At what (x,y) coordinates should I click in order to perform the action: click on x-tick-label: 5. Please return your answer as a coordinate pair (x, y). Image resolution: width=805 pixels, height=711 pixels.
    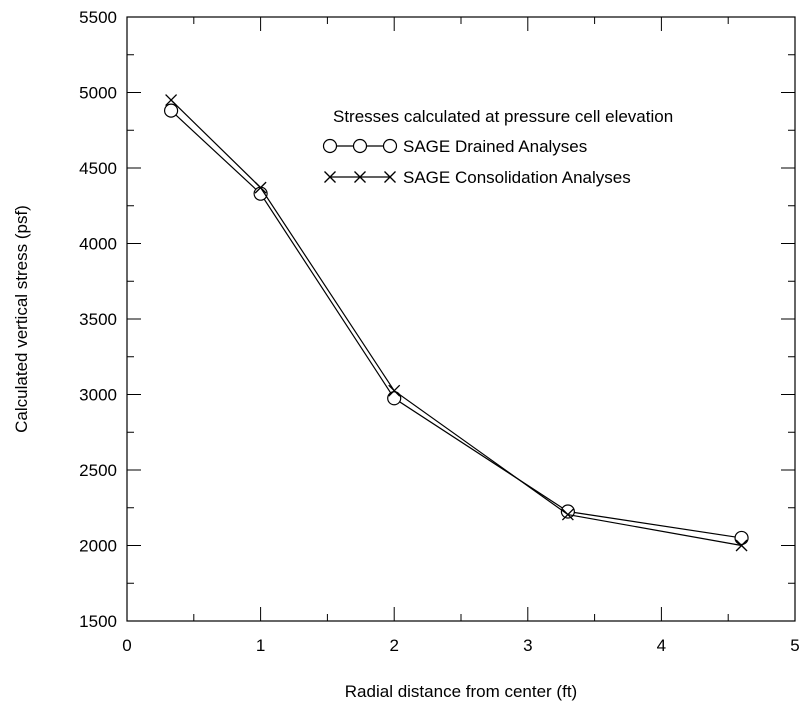
    Looking at the image, I should click on (794, 645).